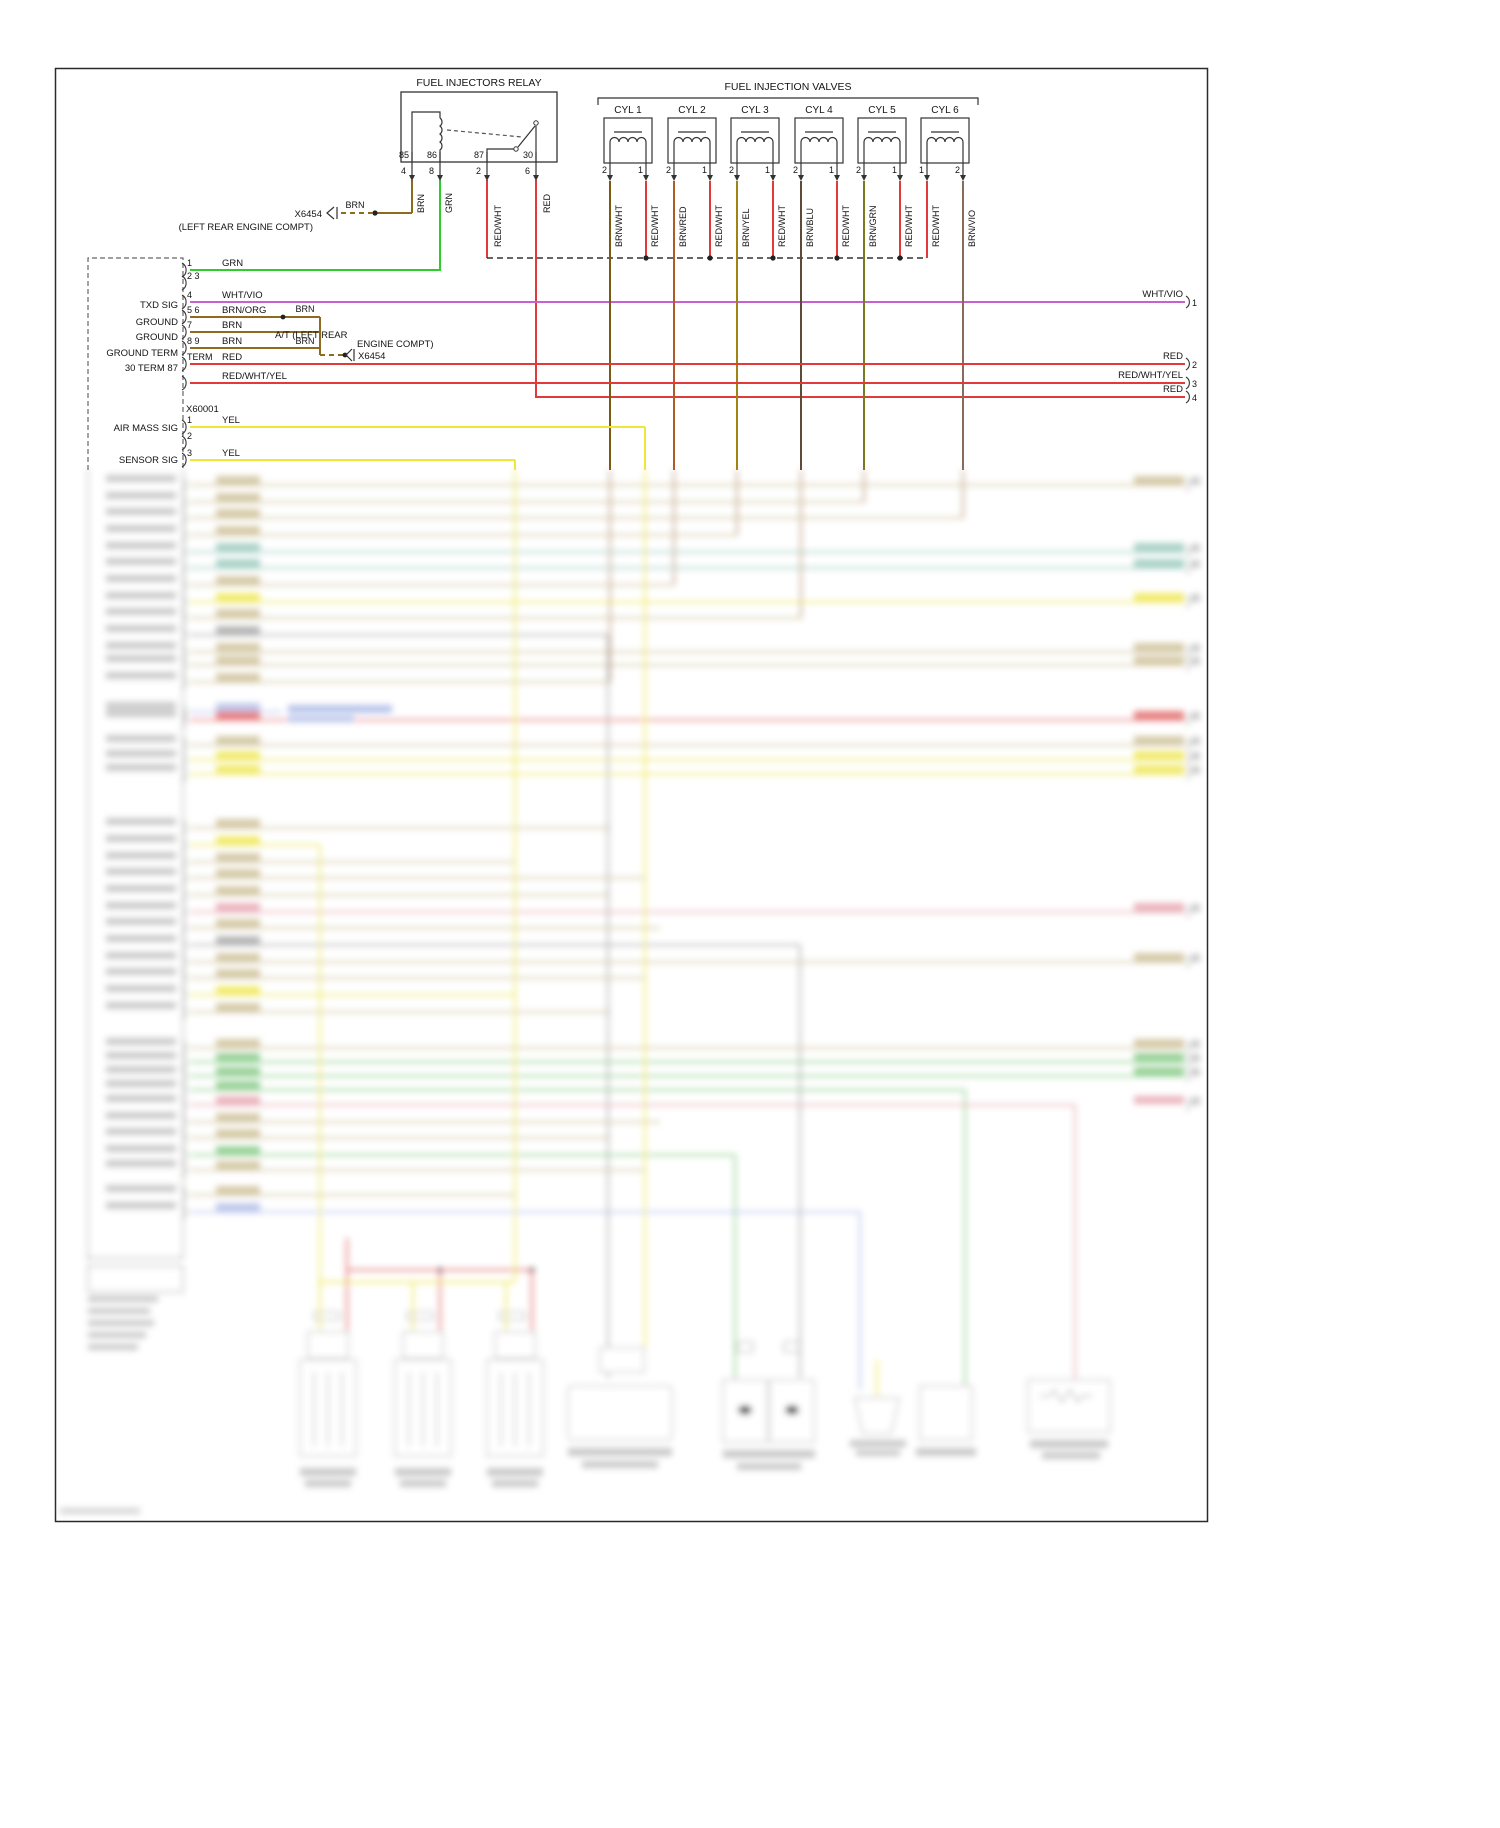  Describe the element at coordinates (695, 287) in the screenshot. I see `injector-valve-2: CYL 2 2 1 BRN/RED RED/WHT` at that location.